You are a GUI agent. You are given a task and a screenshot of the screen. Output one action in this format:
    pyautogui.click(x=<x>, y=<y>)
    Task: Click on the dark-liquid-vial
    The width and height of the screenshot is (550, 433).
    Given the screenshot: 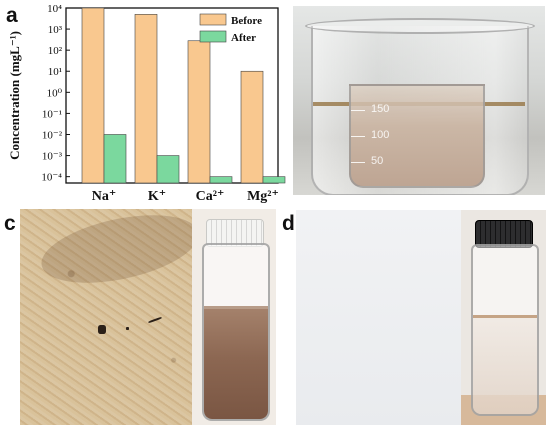 What is the action you would take?
    pyautogui.click(x=234, y=318)
    